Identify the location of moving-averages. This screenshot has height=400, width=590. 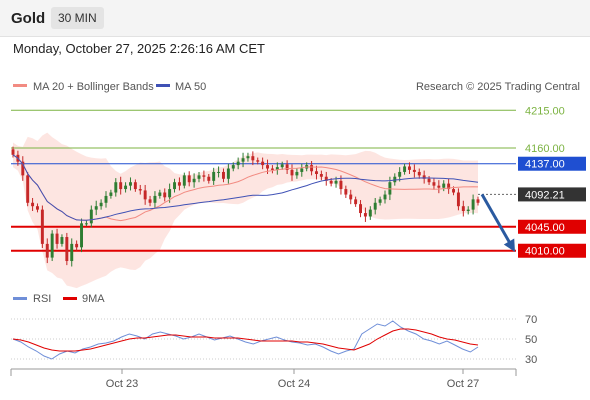
(245, 188).